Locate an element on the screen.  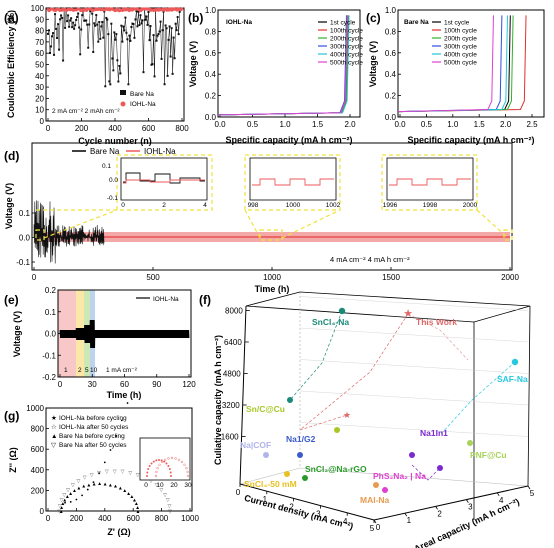
point-na-cof is located at coordinates (266, 455).